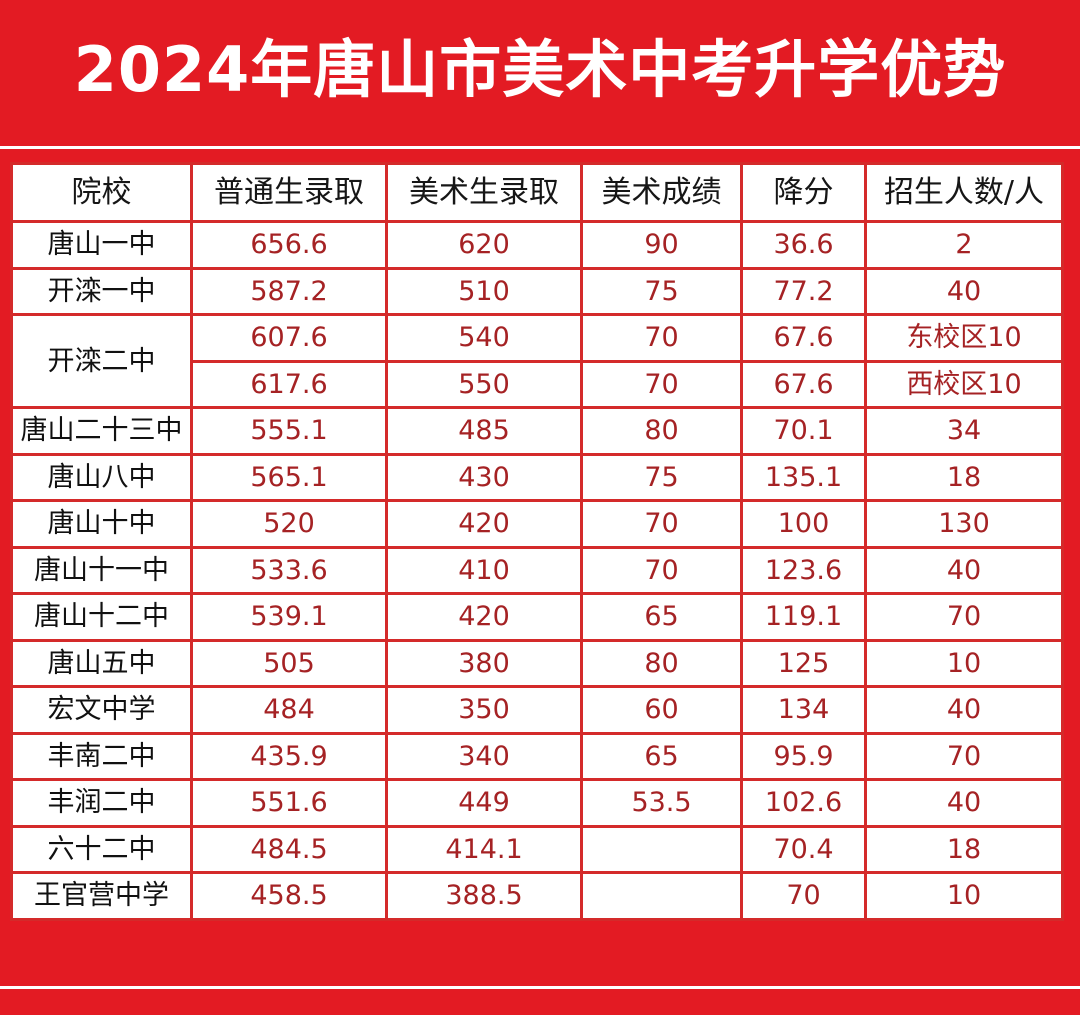 Image resolution: width=1080 pixels, height=1015 pixels. I want to click on table-row: 开滦一中 587.2 510 75 77.2 40, so click(537, 291).